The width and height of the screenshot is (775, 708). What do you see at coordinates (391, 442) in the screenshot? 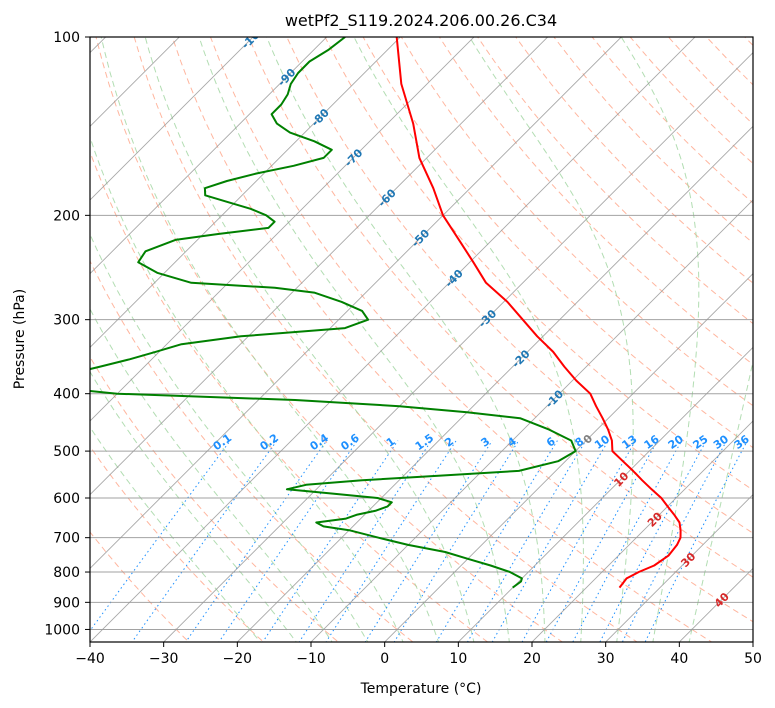
I see `mixing-ratio-label: 1` at bounding box center [391, 442].